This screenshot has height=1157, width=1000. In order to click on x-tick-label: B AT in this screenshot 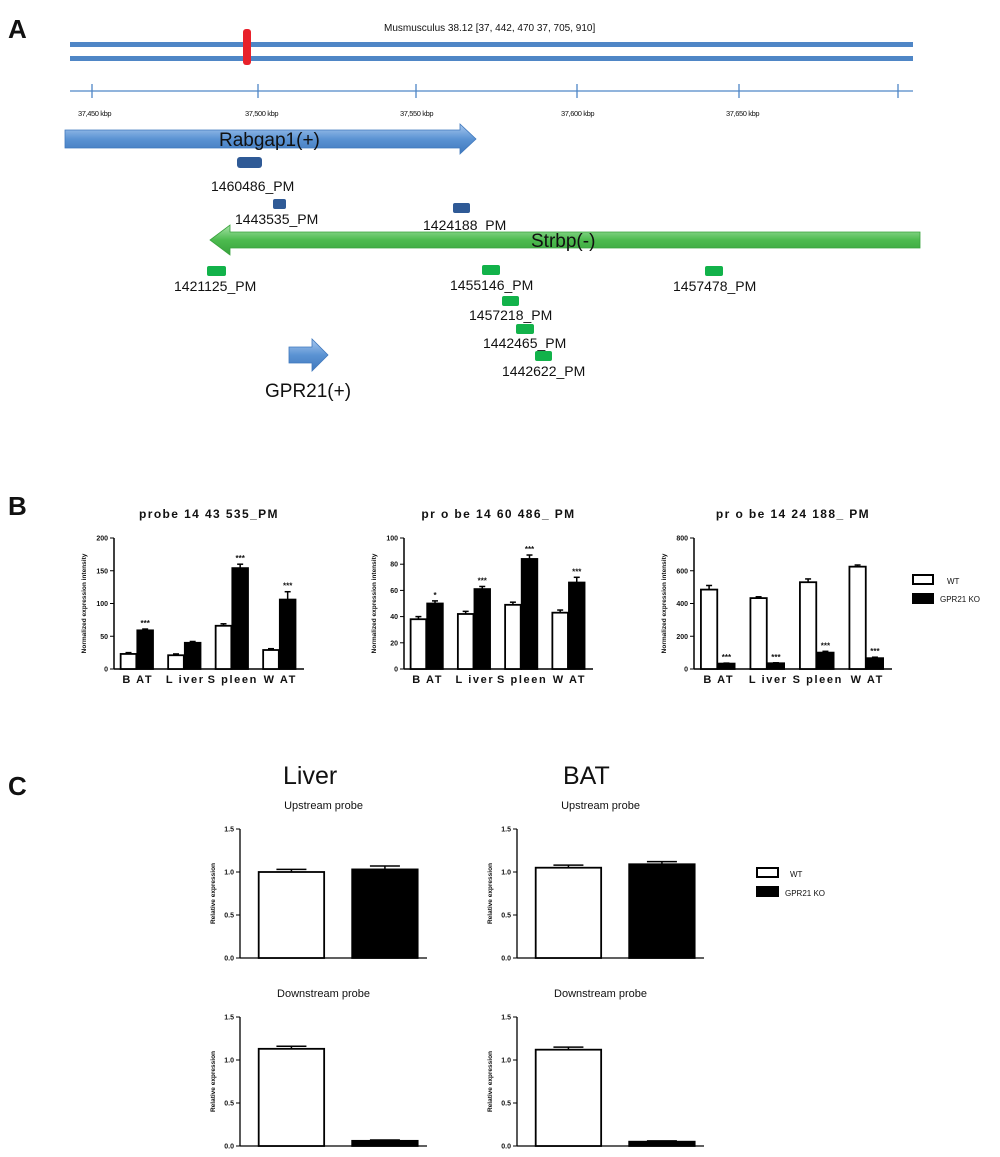, I will do `click(427, 680)`.